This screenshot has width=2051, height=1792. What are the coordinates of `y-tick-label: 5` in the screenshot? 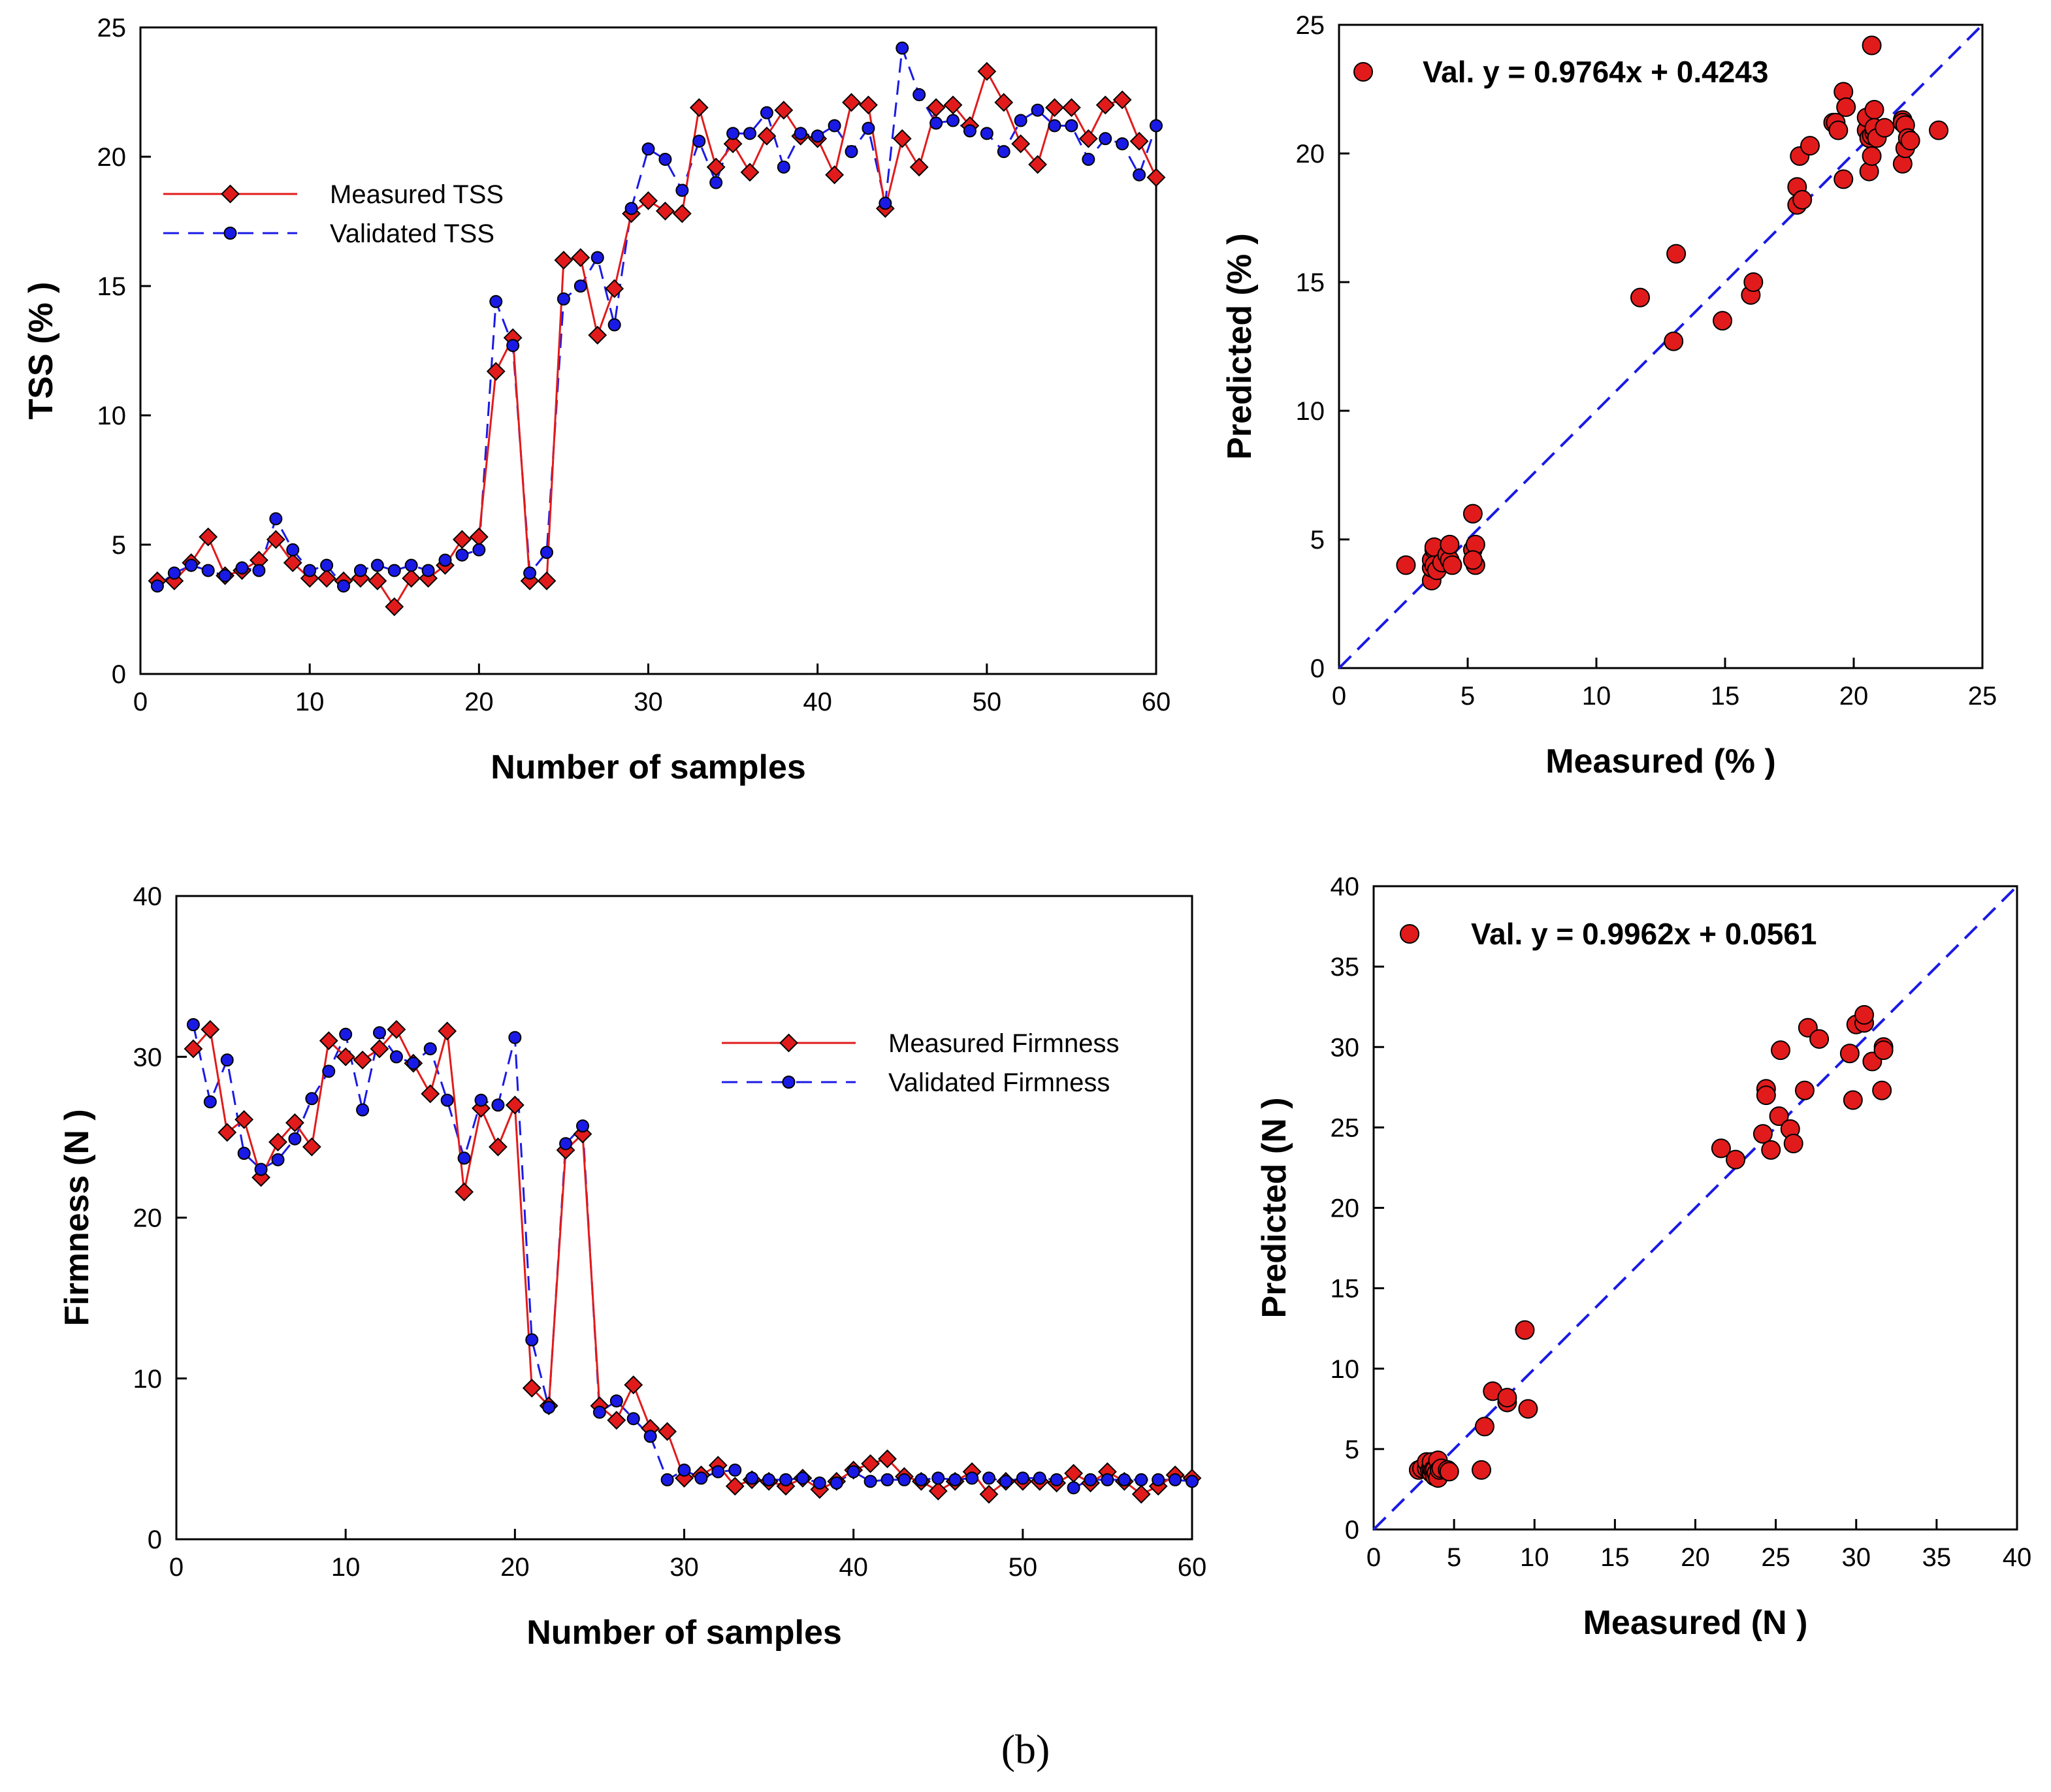 It's located at (119, 545).